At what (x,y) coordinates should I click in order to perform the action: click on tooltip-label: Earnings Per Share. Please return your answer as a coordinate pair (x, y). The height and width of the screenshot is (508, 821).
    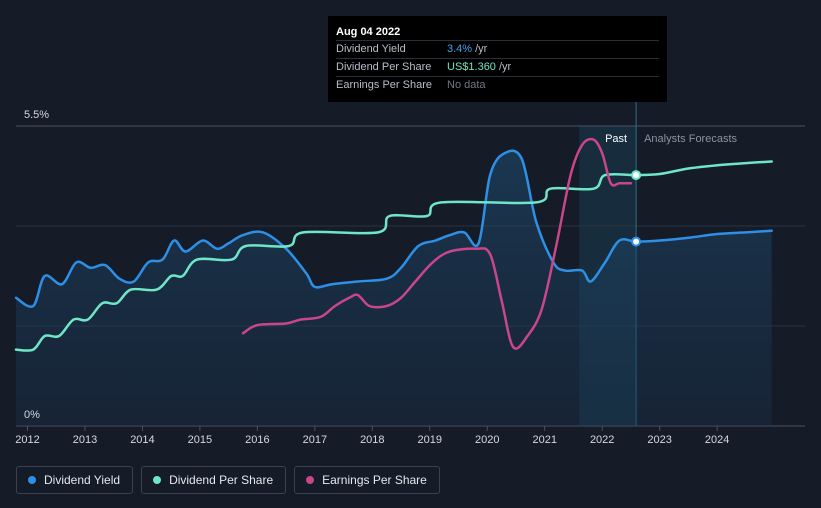
    Looking at the image, I should click on (384, 85).